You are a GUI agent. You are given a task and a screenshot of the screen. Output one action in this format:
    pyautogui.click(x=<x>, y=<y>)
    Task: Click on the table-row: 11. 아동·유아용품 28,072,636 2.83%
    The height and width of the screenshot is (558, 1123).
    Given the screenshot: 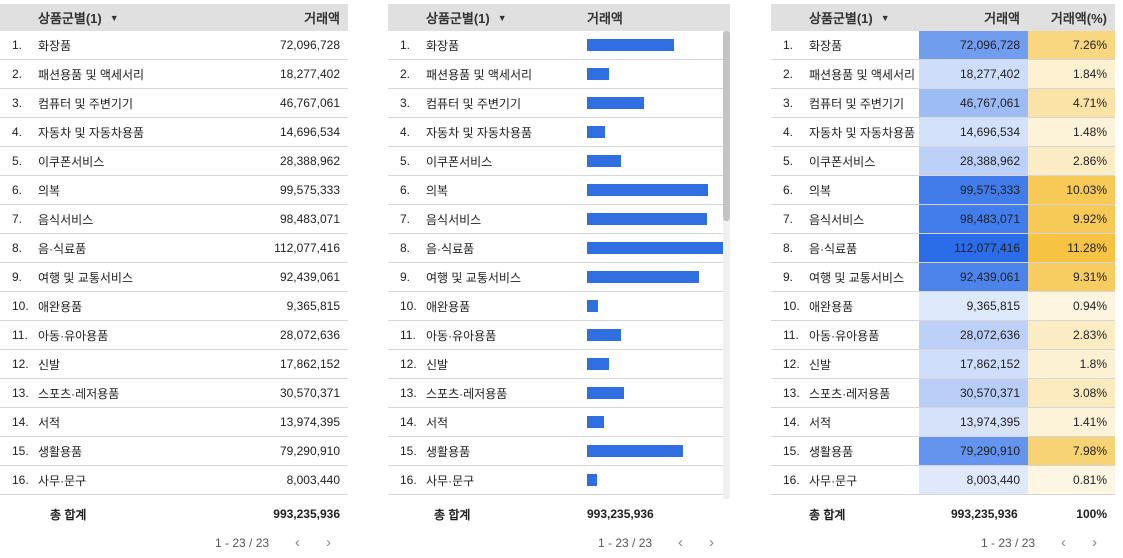 What is the action you would take?
    pyautogui.click(x=943, y=335)
    